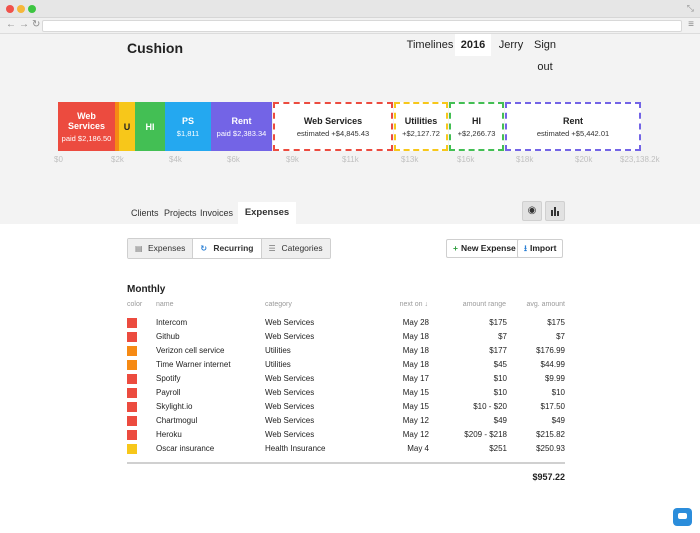 The image size is (700, 533). I want to click on budget-segment-title: U, so click(127, 126).